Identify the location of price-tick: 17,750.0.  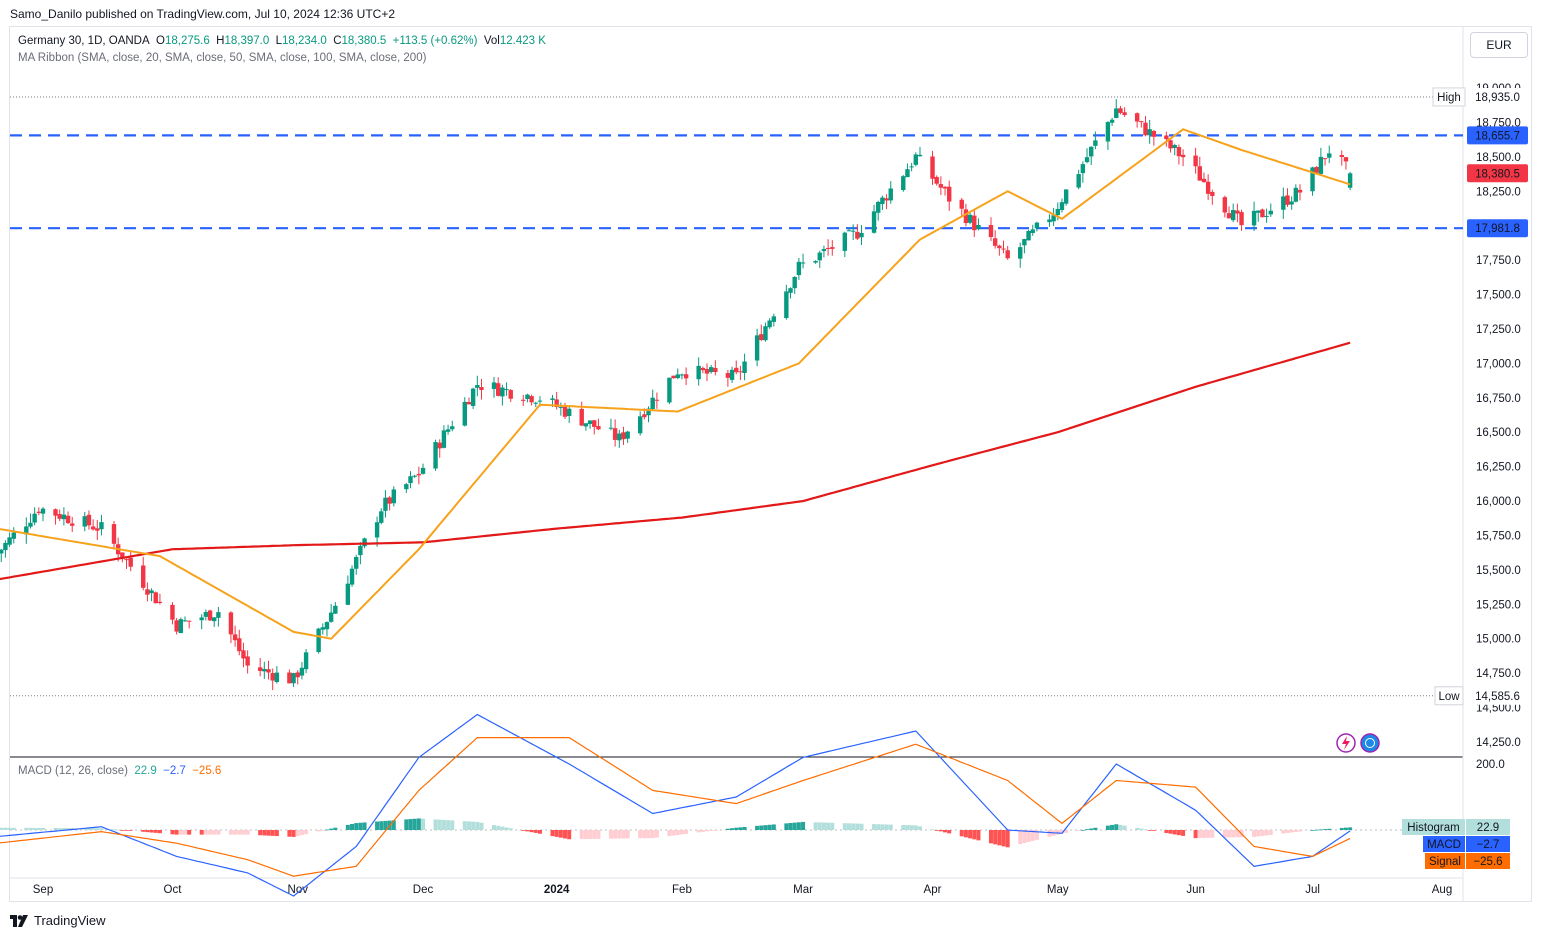
(1498, 261).